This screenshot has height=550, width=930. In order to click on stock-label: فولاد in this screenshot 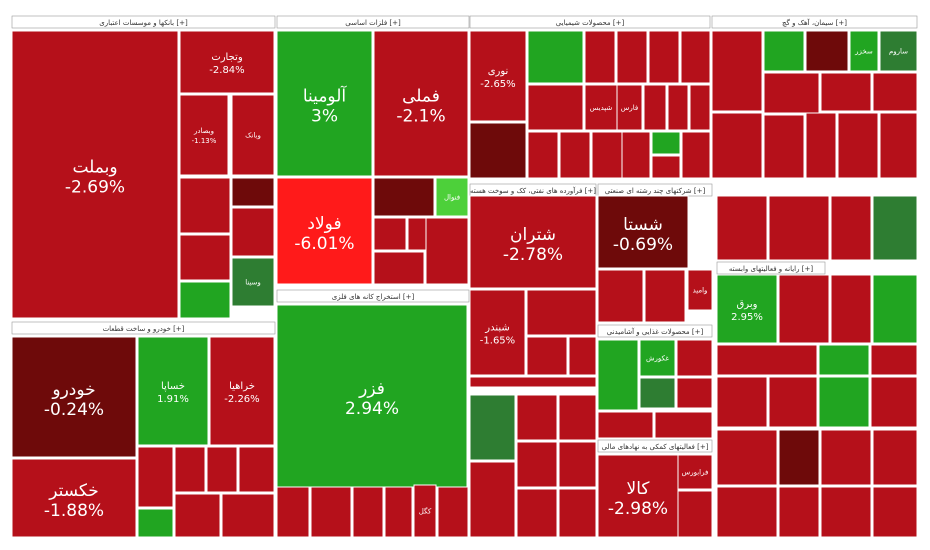, I will do `click(324, 224)`.